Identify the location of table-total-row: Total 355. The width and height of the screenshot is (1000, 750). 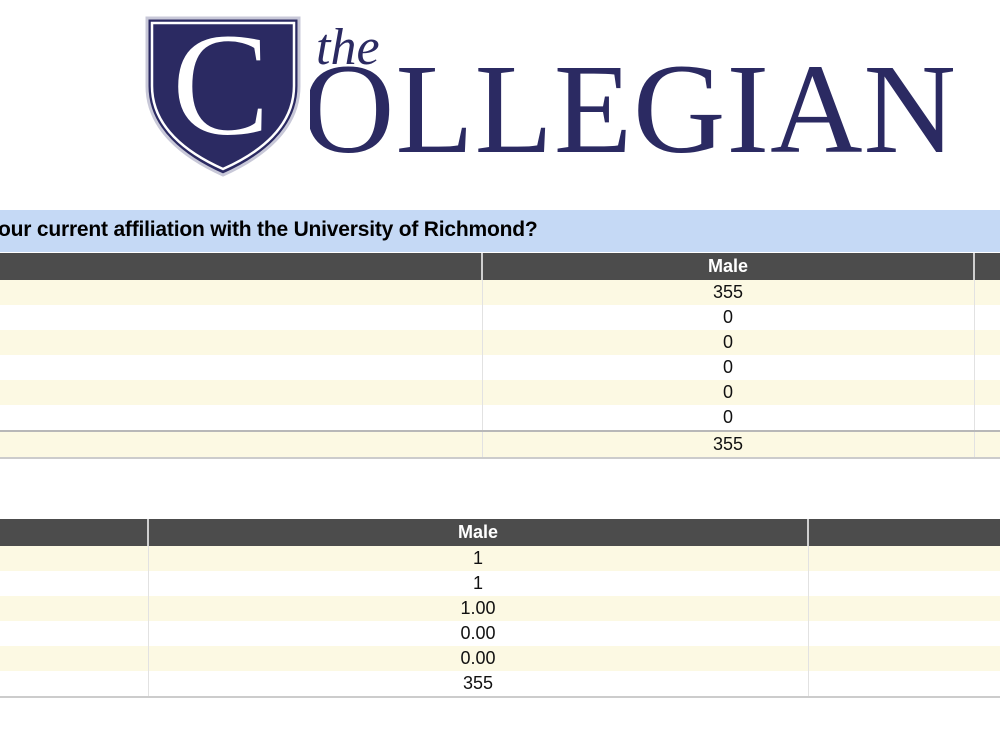
(500, 443).